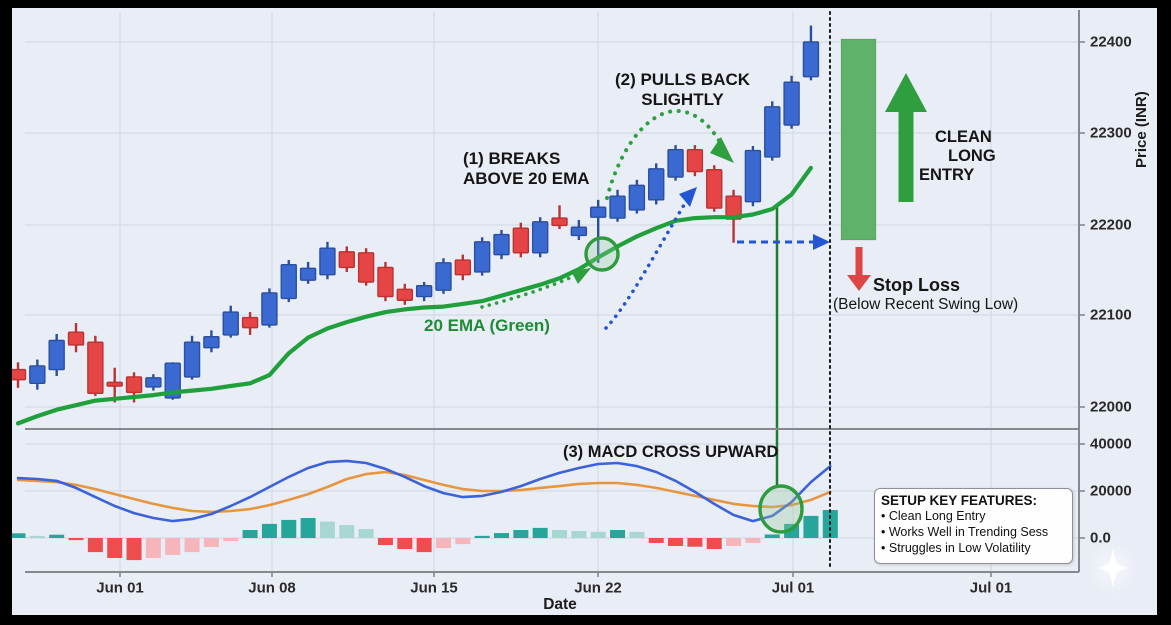 This screenshot has width=1171, height=625. I want to click on feature-item: • Clean Long Entry, so click(933, 516).